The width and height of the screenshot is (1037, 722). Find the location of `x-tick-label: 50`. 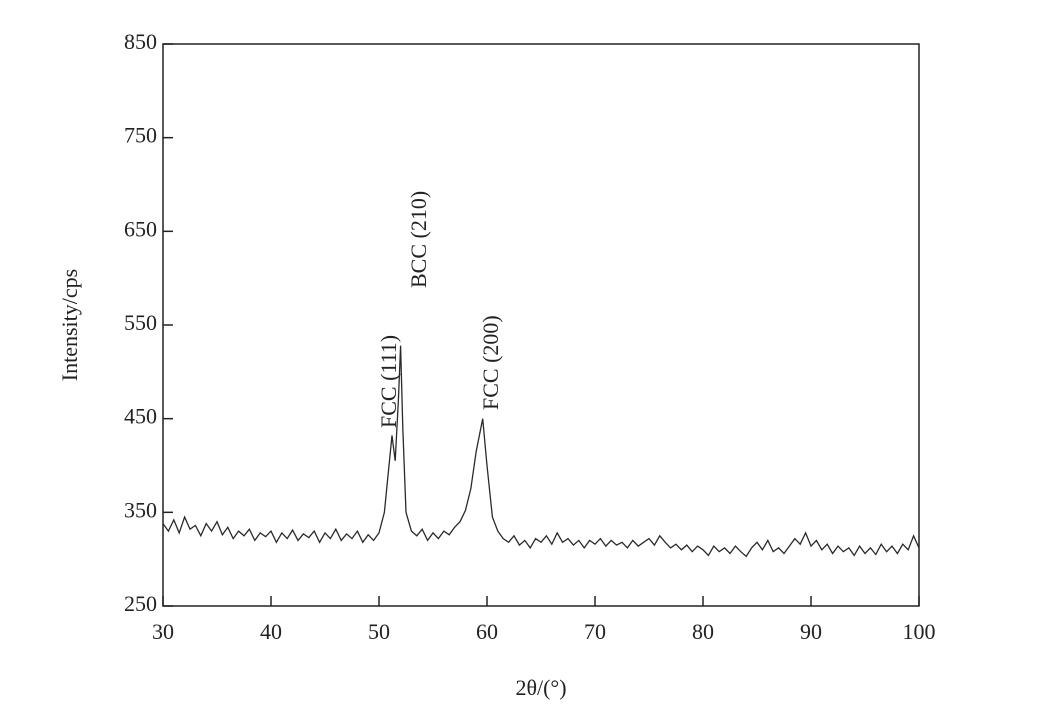

x-tick-label: 50 is located at coordinates (379, 631).